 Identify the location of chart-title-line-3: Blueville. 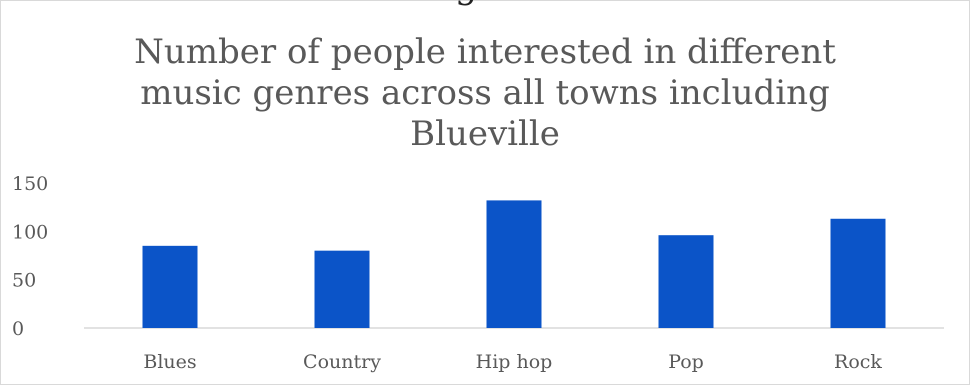
(485, 134).